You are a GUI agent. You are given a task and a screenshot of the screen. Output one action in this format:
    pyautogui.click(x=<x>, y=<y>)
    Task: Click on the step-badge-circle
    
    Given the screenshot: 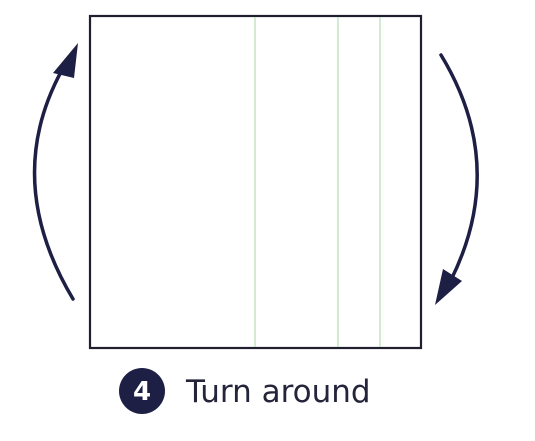 What is the action you would take?
    pyautogui.click(x=142, y=391)
    